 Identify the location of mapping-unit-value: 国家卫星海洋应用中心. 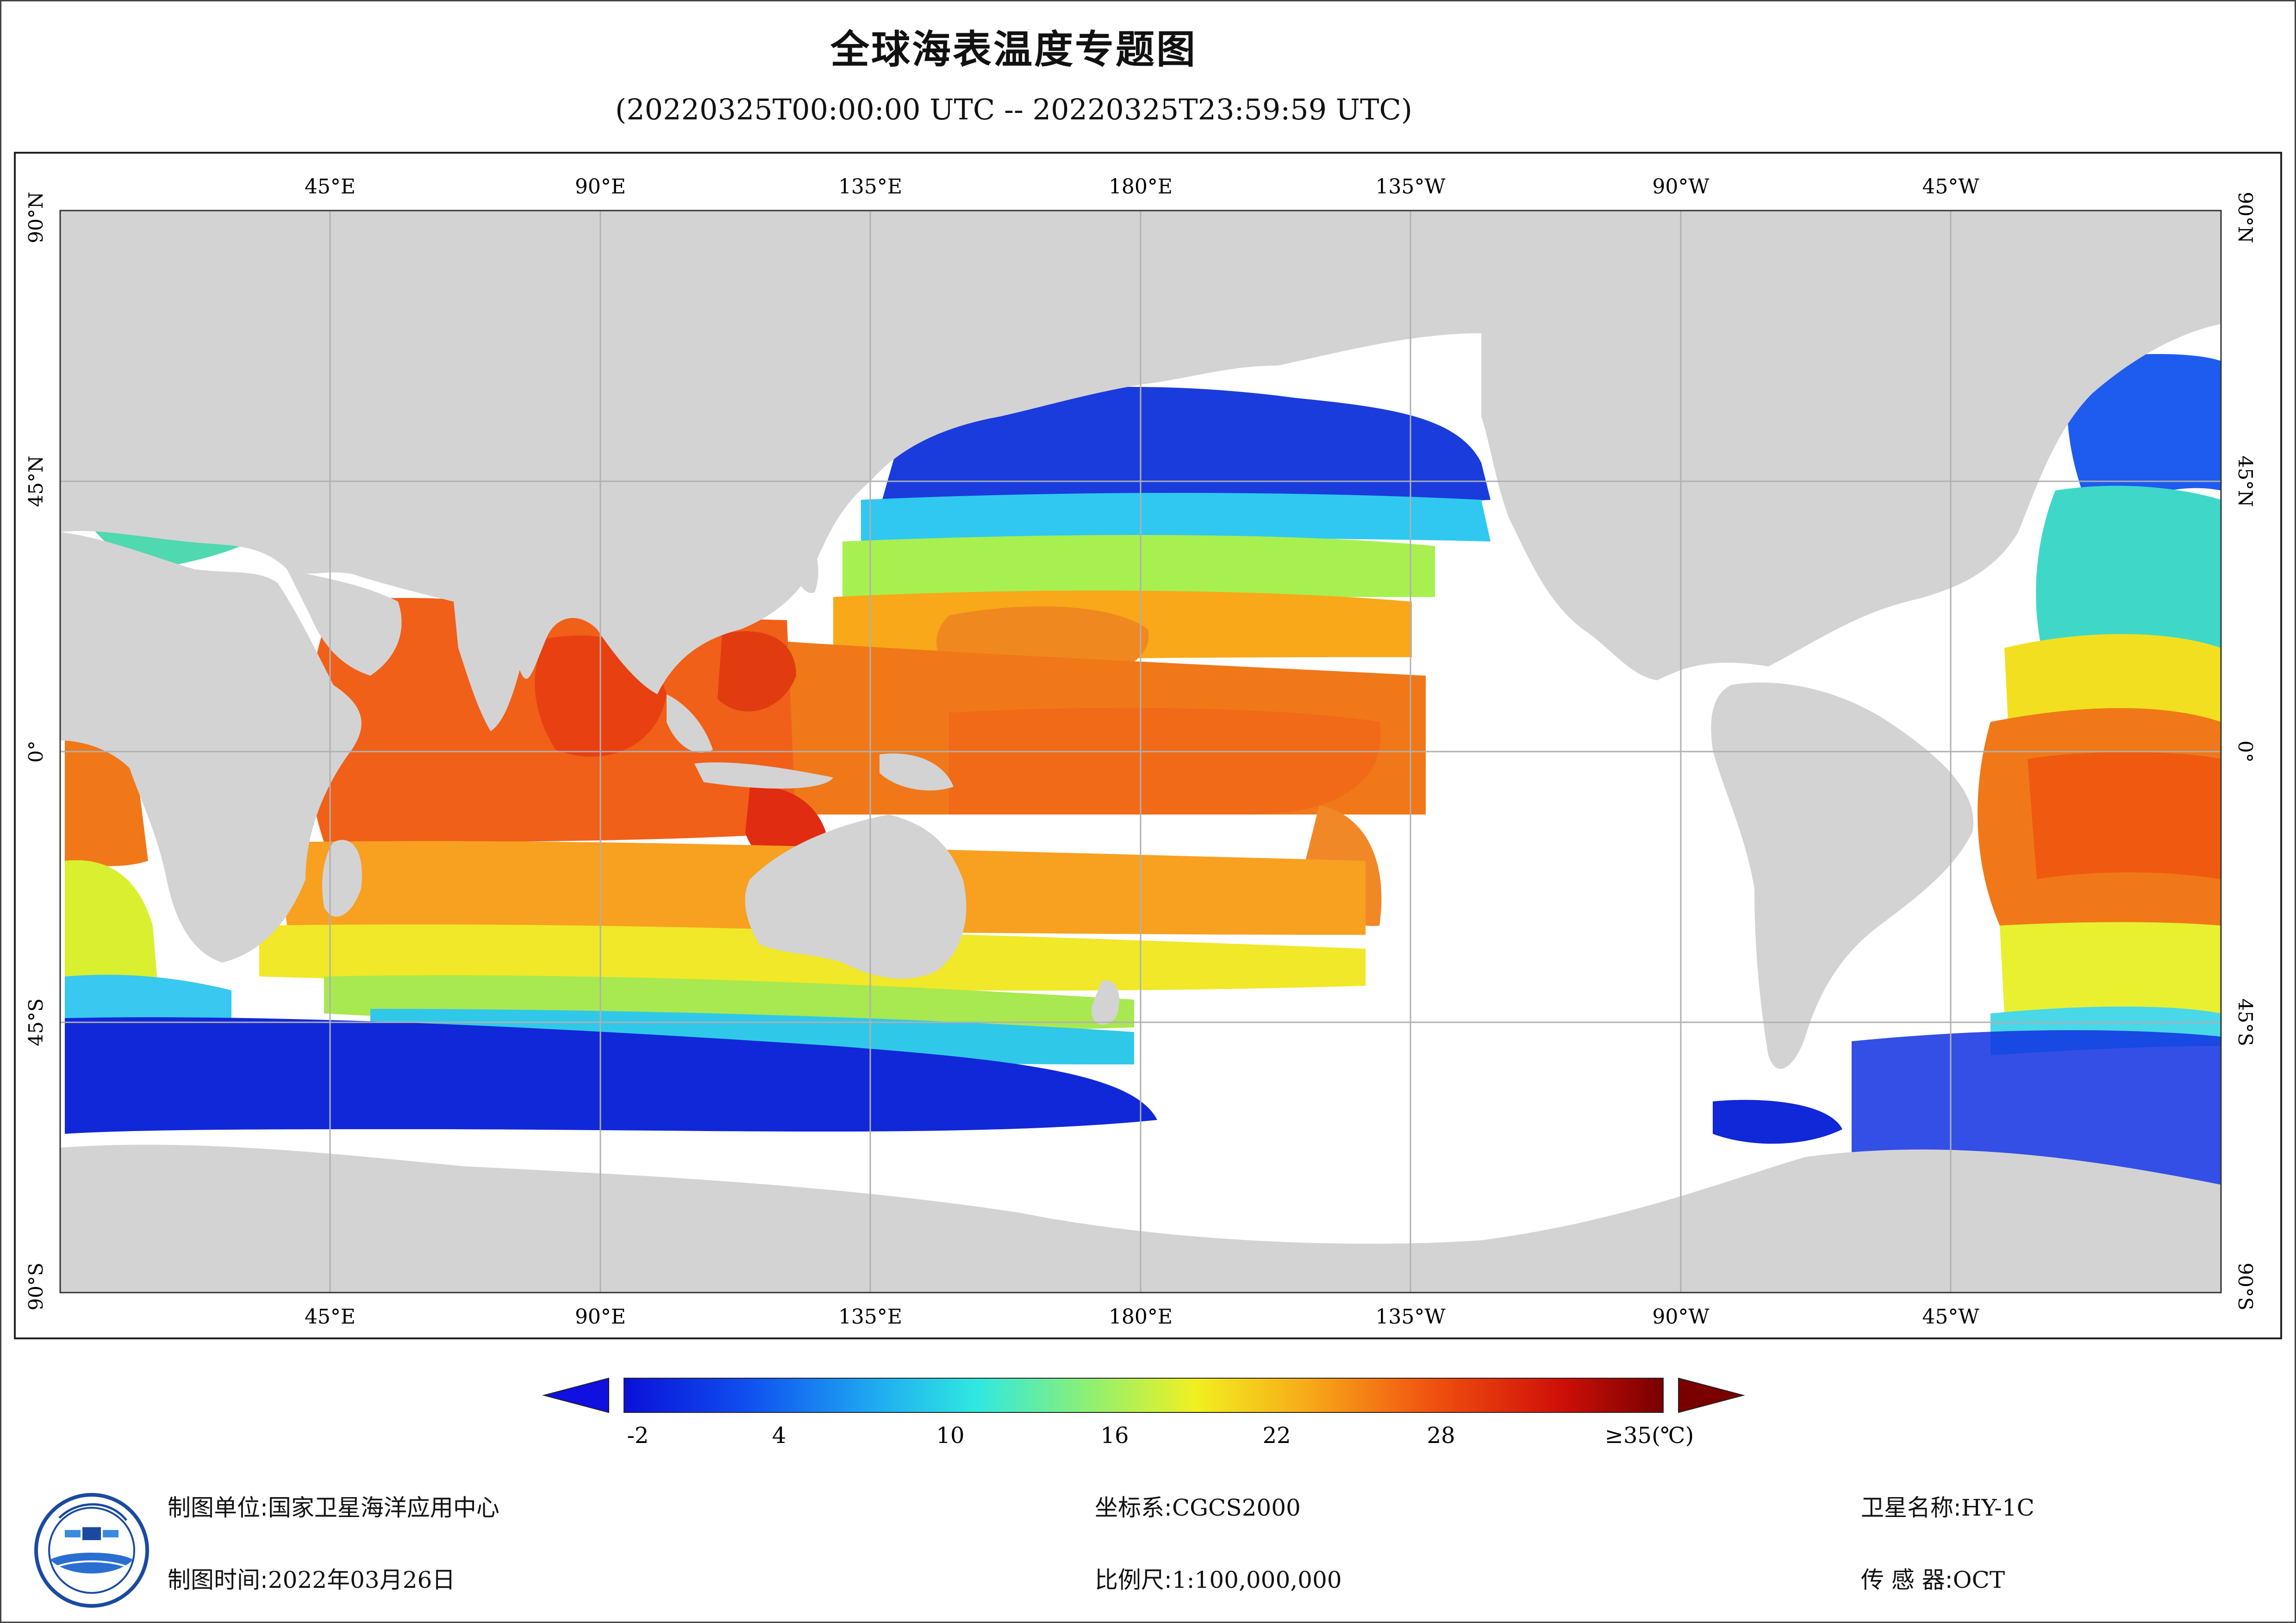
(383, 1507).